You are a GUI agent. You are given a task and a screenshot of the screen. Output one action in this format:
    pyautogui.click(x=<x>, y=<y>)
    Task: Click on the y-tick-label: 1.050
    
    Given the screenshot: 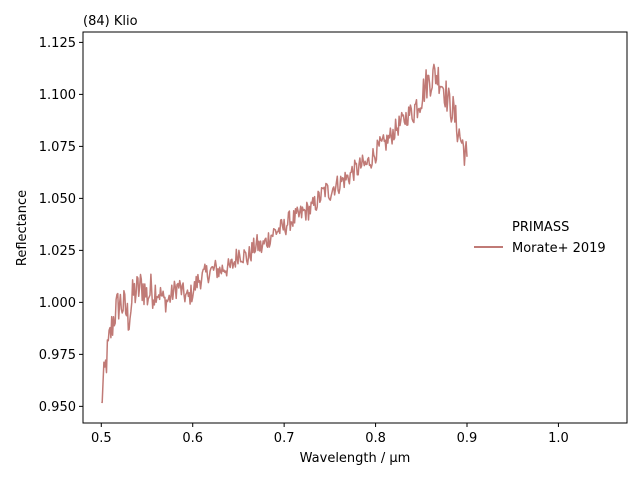 What is the action you would take?
    pyautogui.click(x=57, y=199)
    